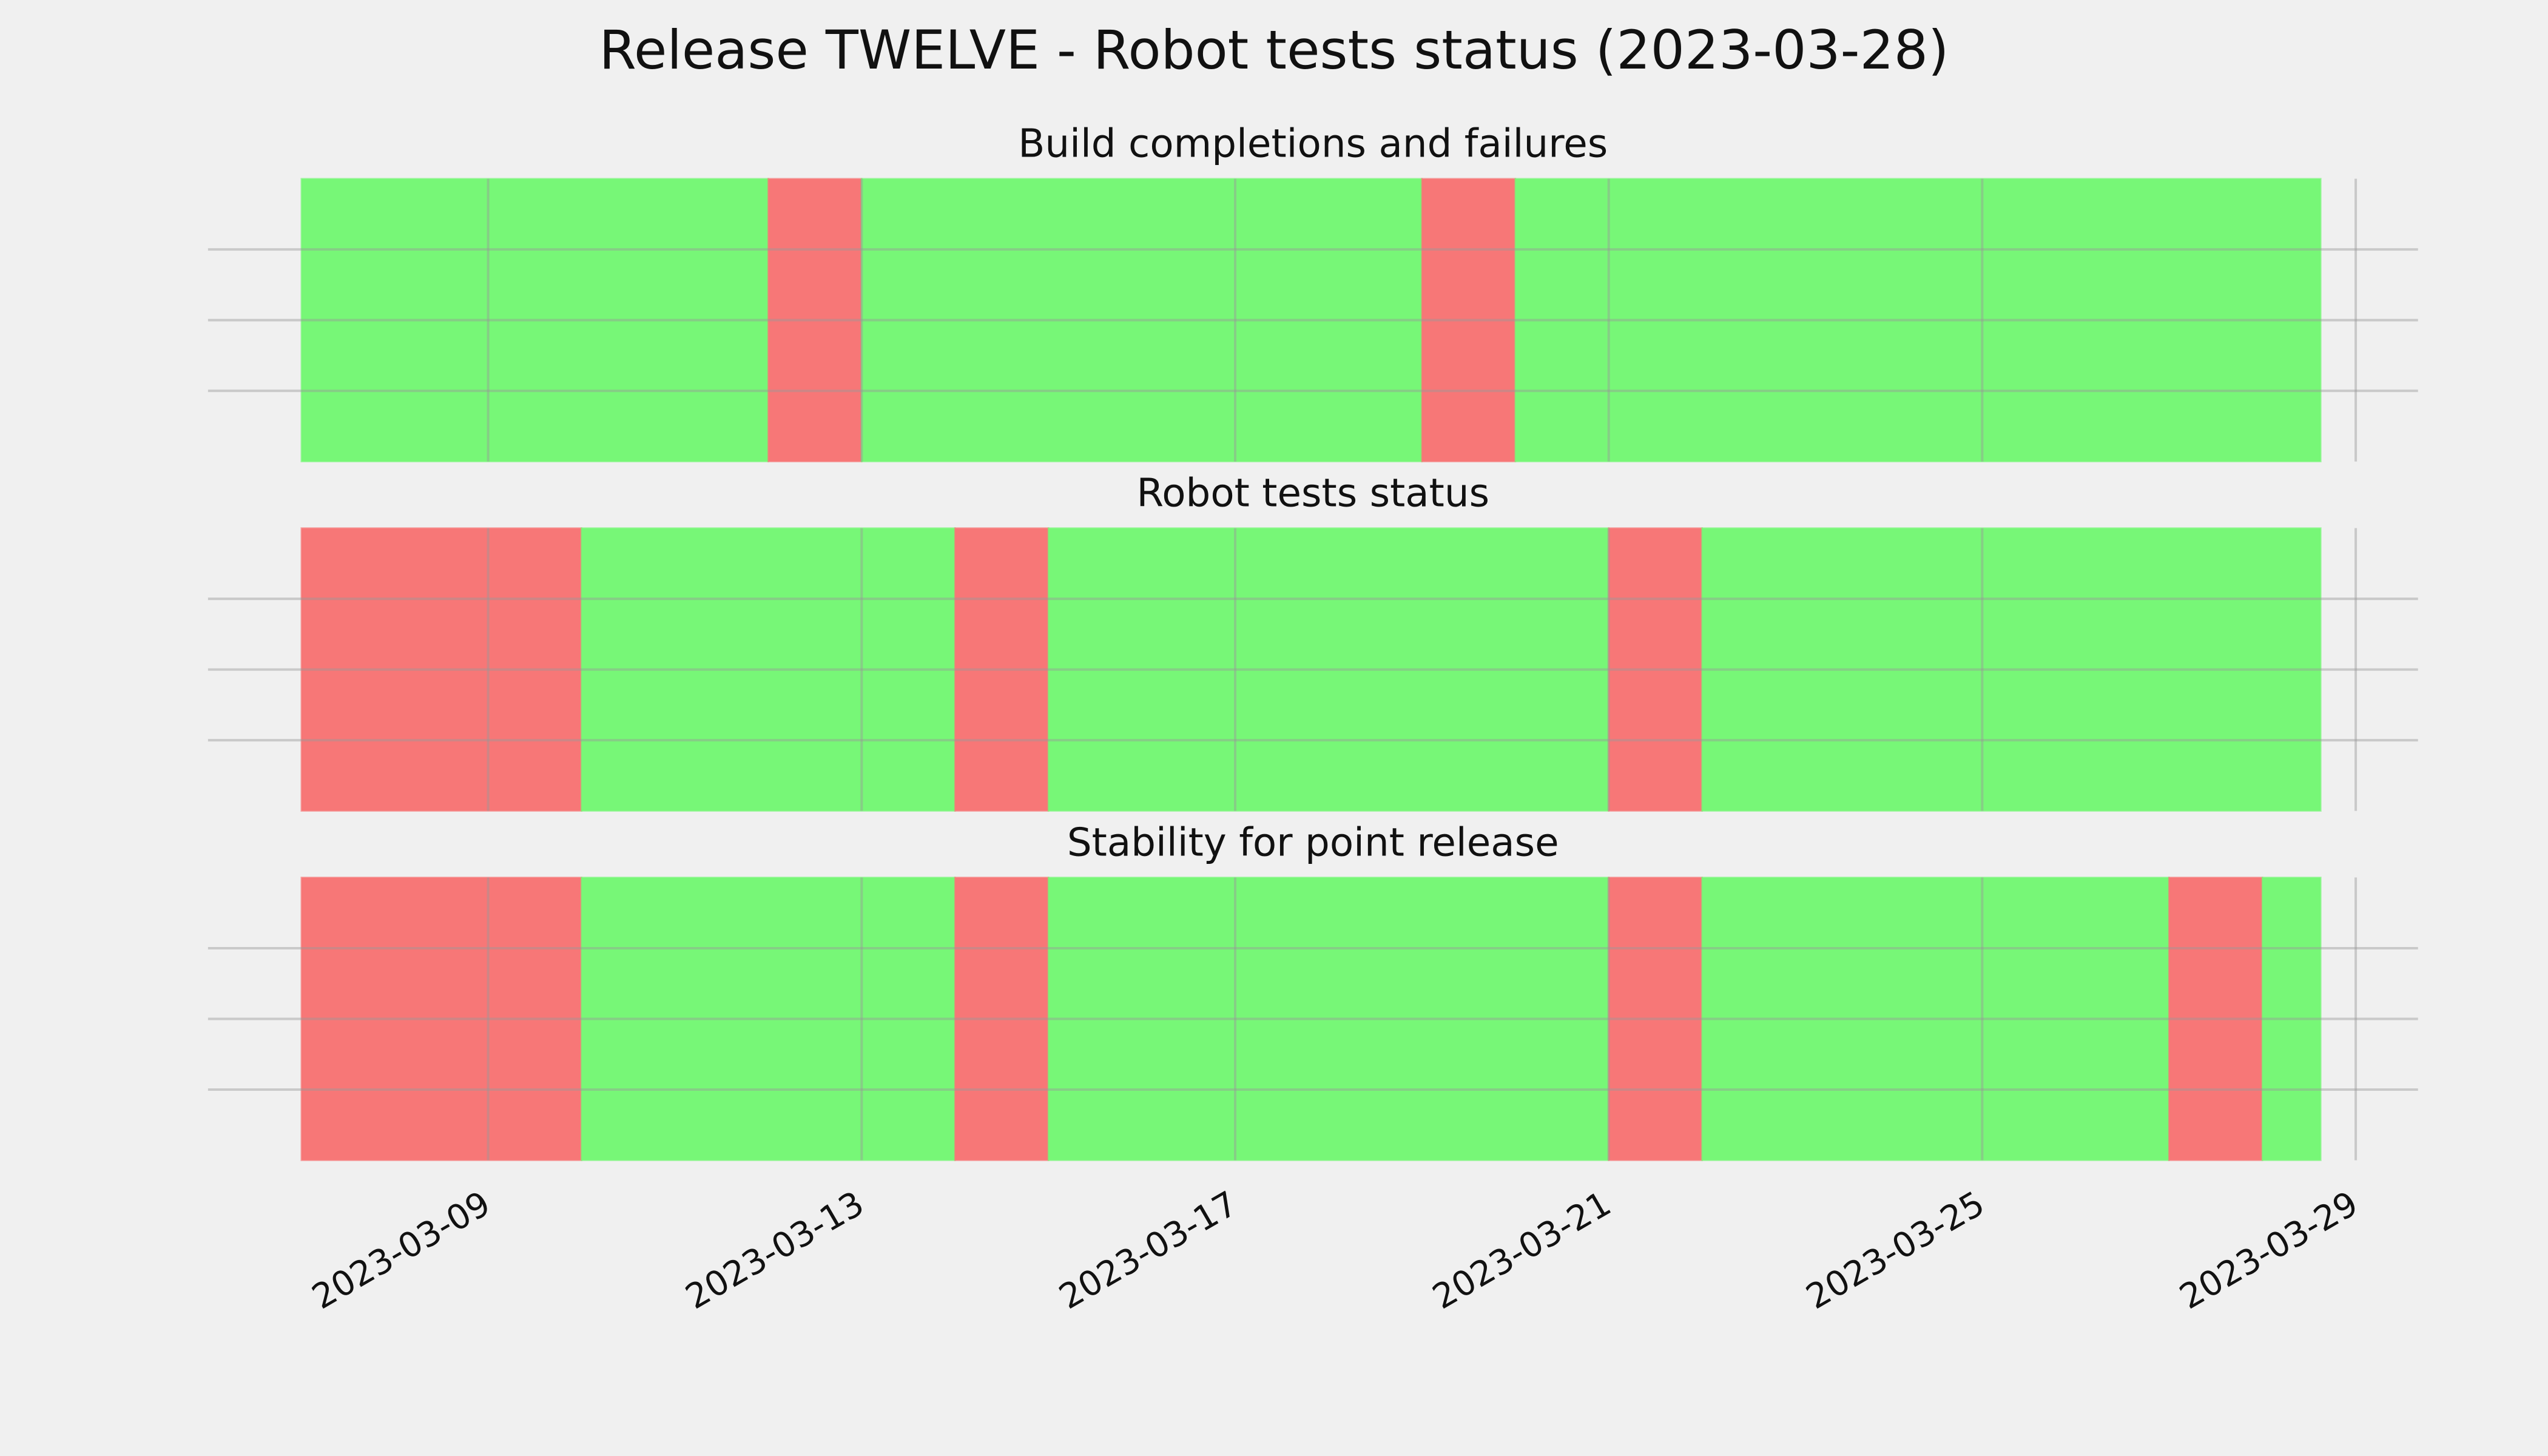 This screenshot has width=2548, height=1456. What do you see at coordinates (1312, 493) in the screenshot?
I see `subplot-title: Robot tests status` at bounding box center [1312, 493].